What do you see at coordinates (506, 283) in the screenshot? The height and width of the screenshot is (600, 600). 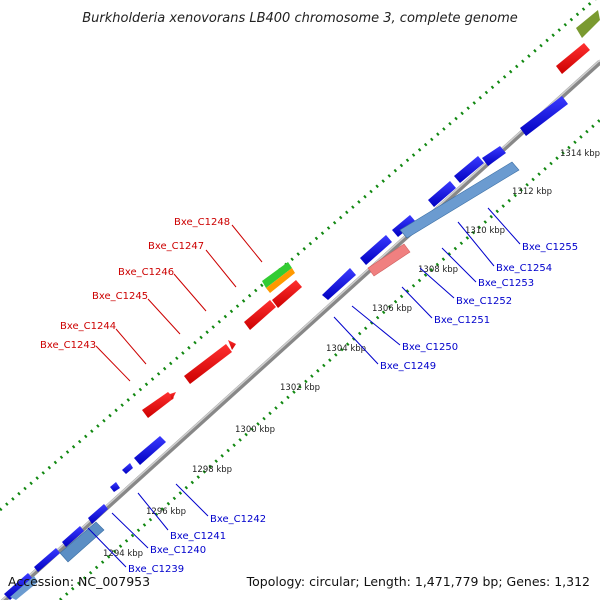 I see `gene-label-forward: Bxe_C1253` at bounding box center [506, 283].